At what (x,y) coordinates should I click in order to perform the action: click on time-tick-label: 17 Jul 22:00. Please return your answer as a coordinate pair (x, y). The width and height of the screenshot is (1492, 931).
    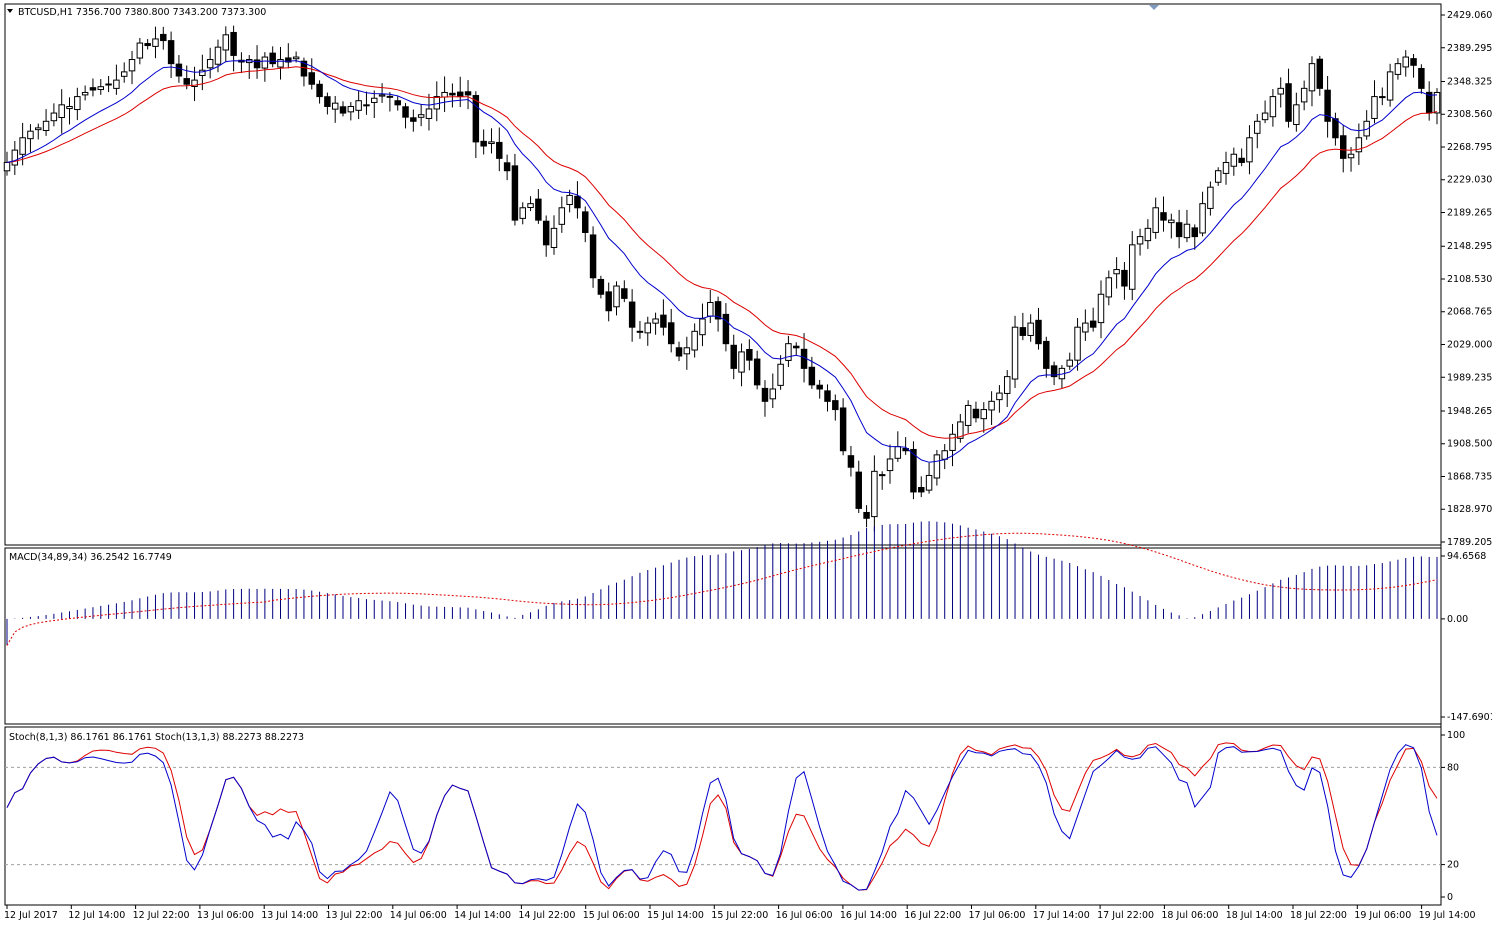
    Looking at the image, I should click on (1125, 915).